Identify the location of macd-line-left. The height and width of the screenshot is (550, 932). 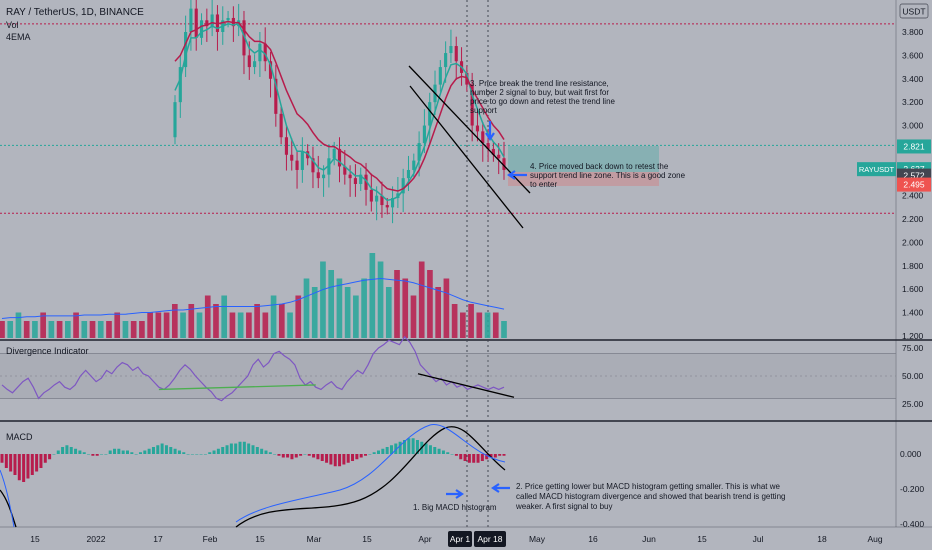
(7, 498).